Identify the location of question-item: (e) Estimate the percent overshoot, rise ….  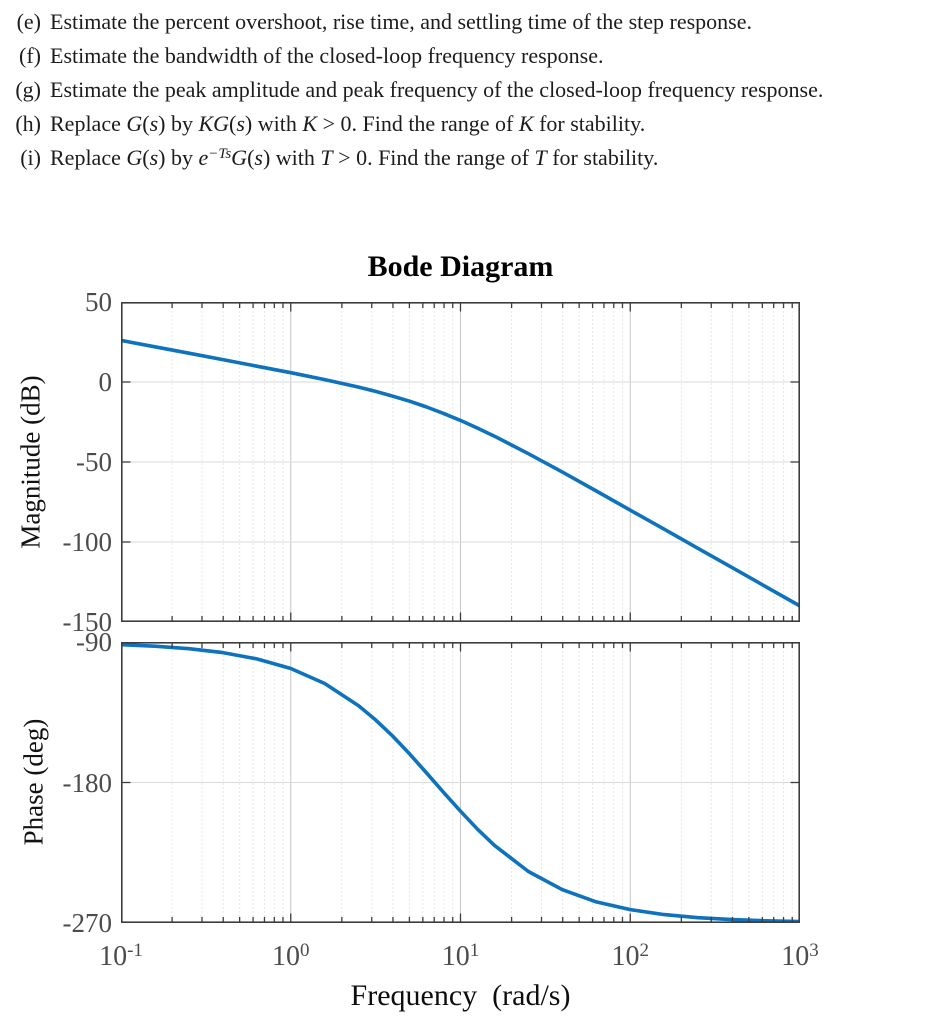
(467, 22).